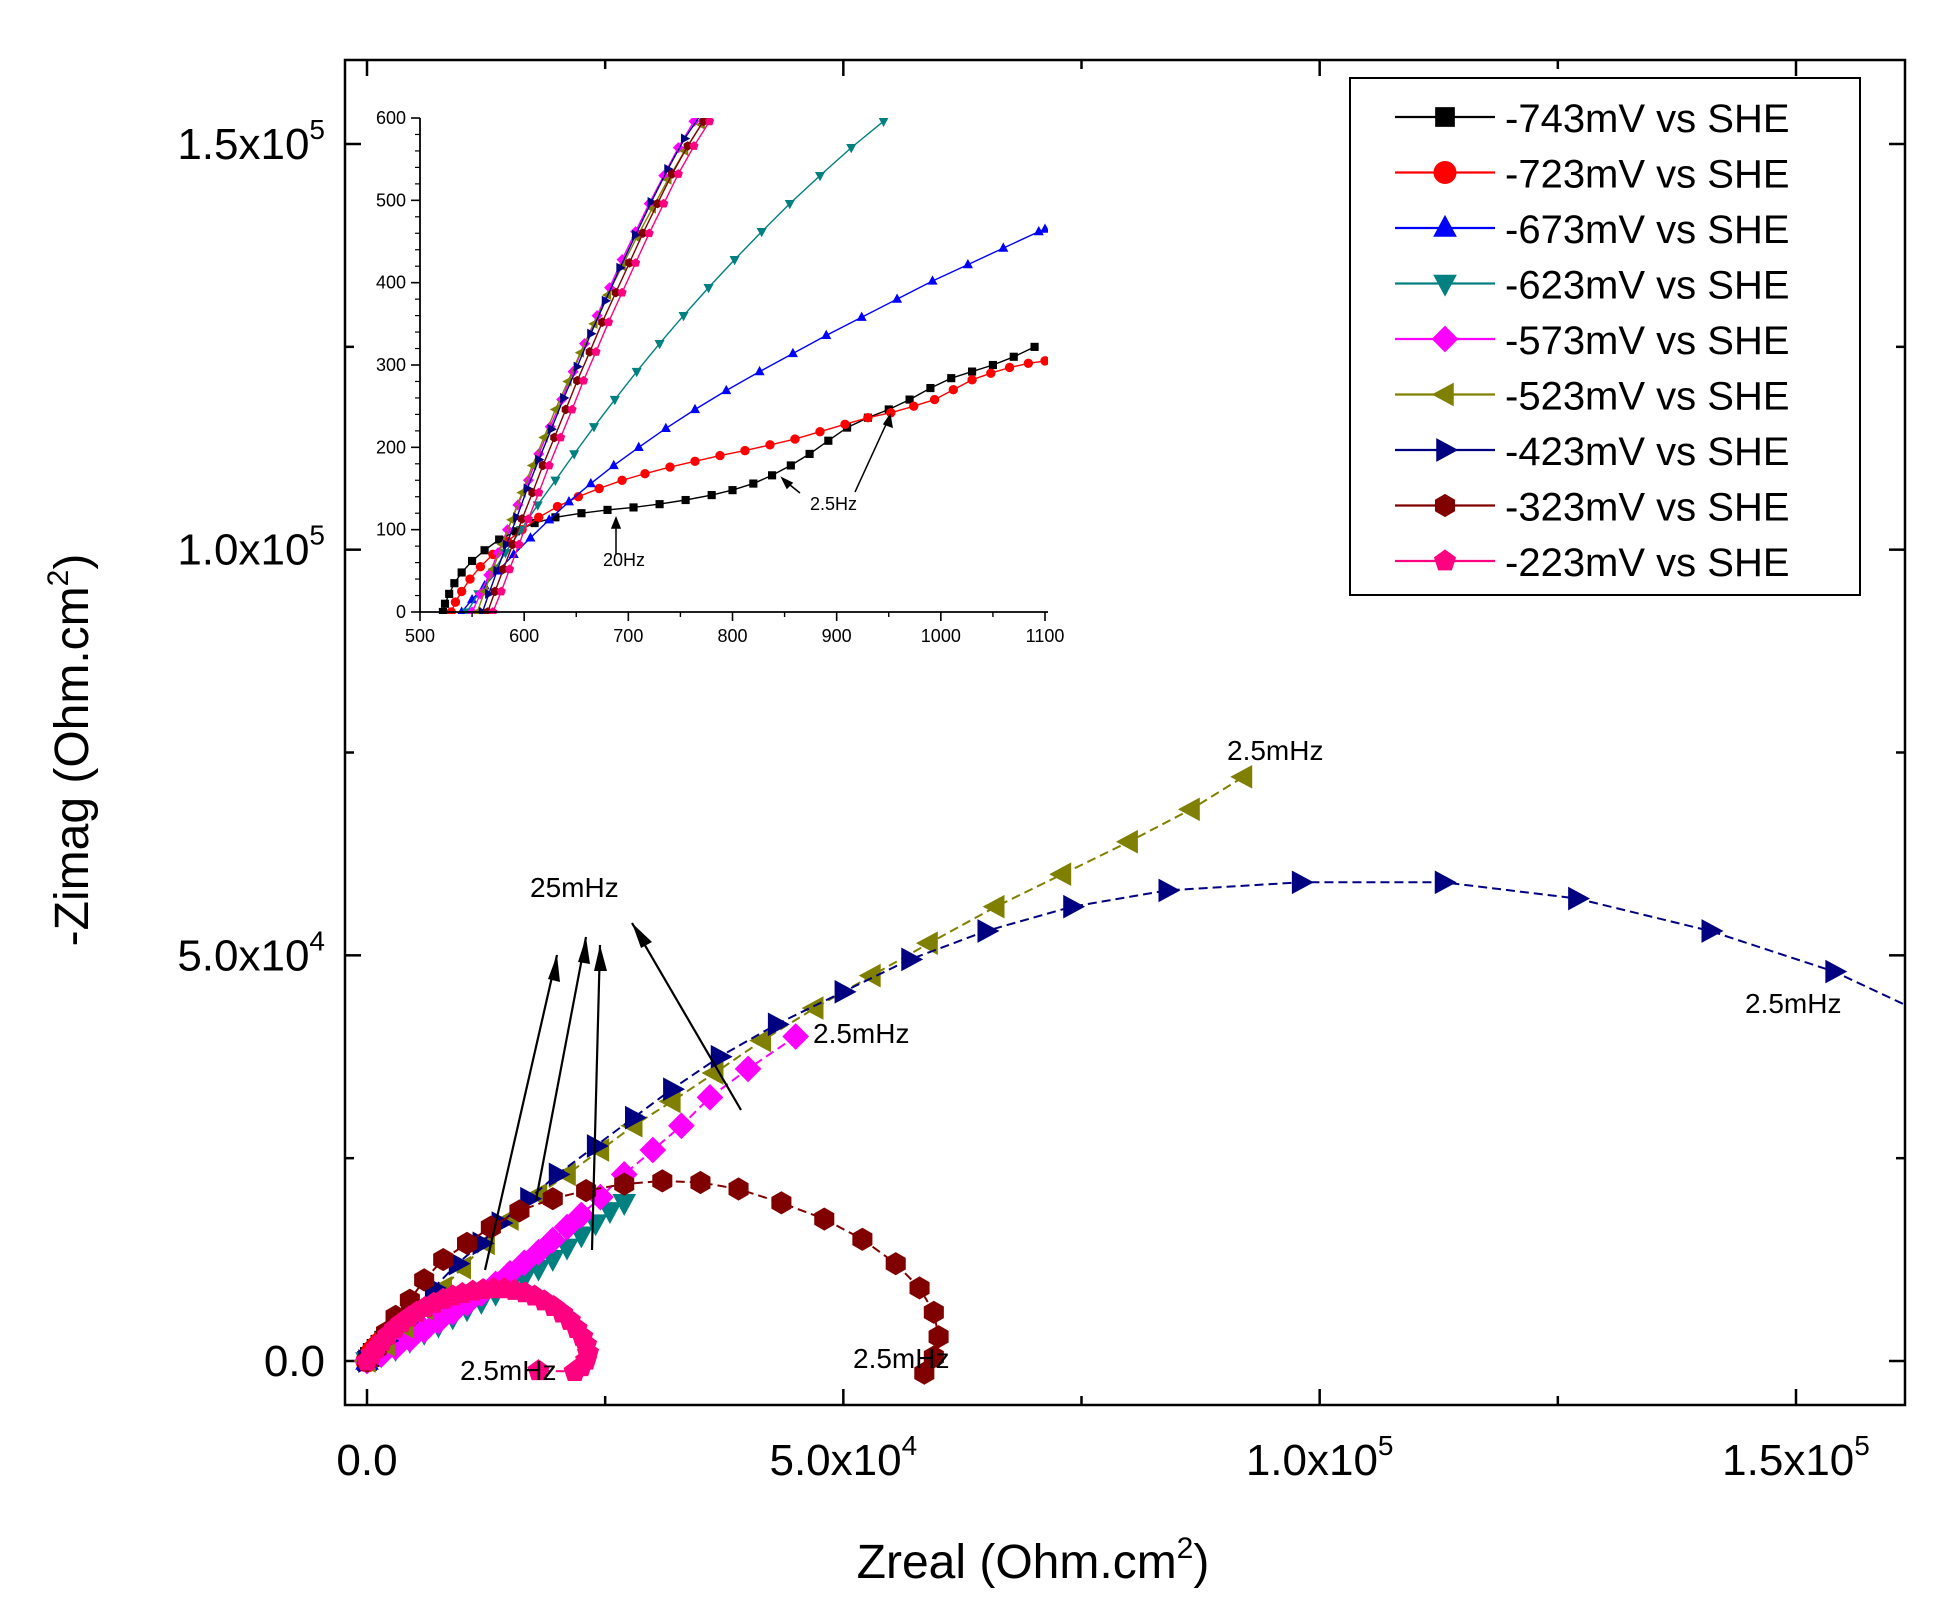  Describe the element at coordinates (628, 636) in the screenshot. I see `inset-x-tick-label-2: 700` at that location.